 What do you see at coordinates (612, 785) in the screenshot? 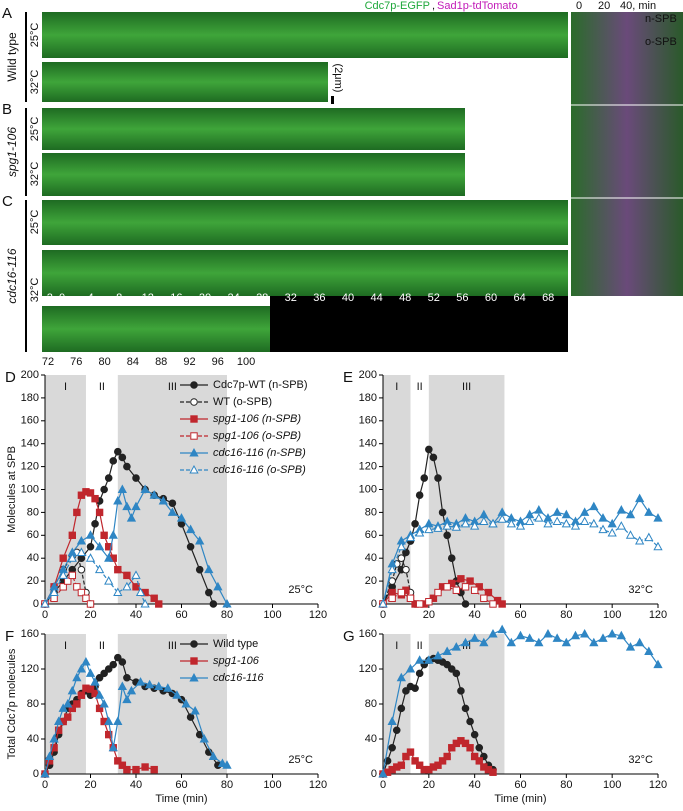
I see `x-tick-label: 100` at bounding box center [612, 785].